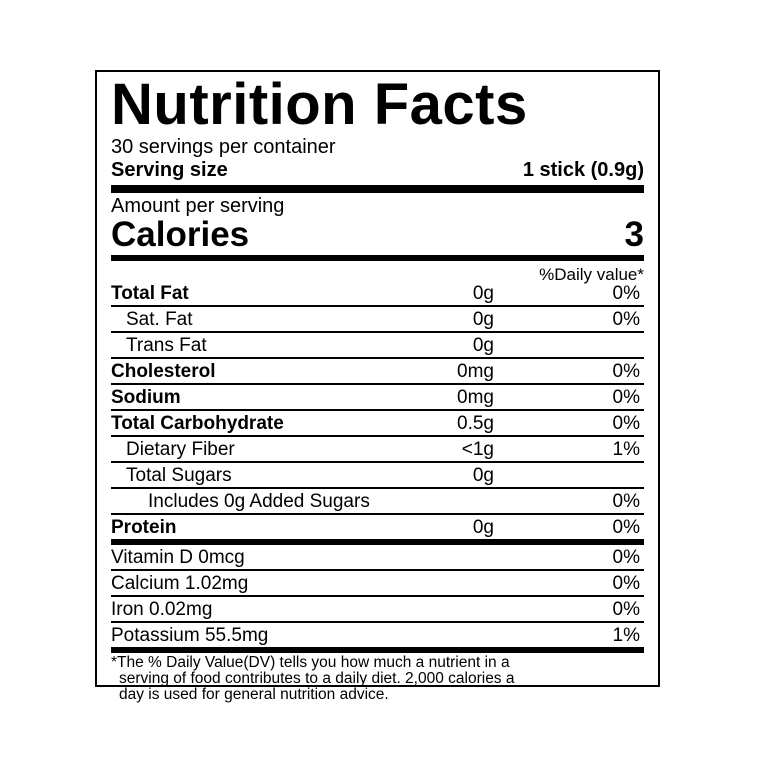  Describe the element at coordinates (377, 584) in the screenshot. I see `vitamin-row: Calcium 1.02mg 0%` at that location.